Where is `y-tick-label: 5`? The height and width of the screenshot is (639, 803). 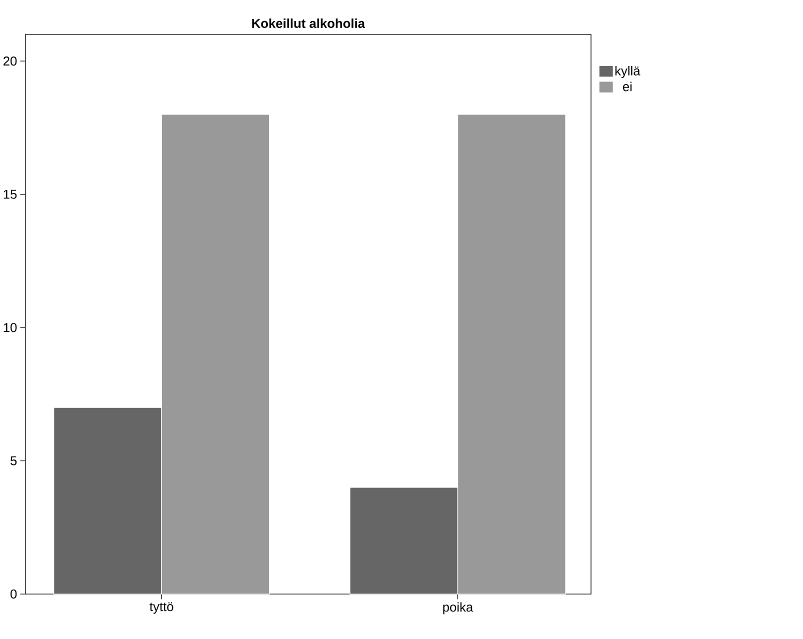
y-tick-label: 5 is located at coordinates (13, 461).